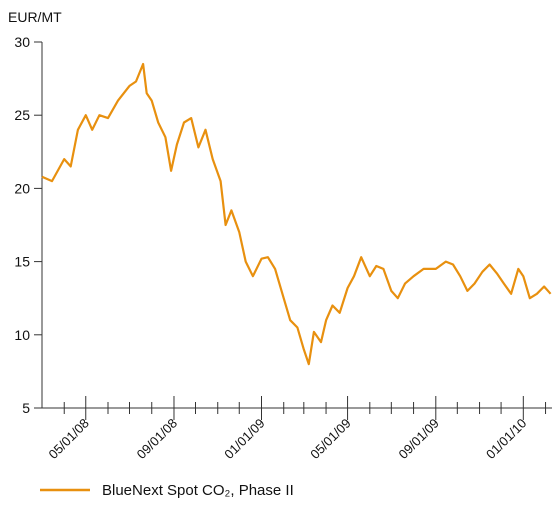 The height and width of the screenshot is (529, 552). What do you see at coordinates (22, 115) in the screenshot?
I see `y-tick-label: 25` at bounding box center [22, 115].